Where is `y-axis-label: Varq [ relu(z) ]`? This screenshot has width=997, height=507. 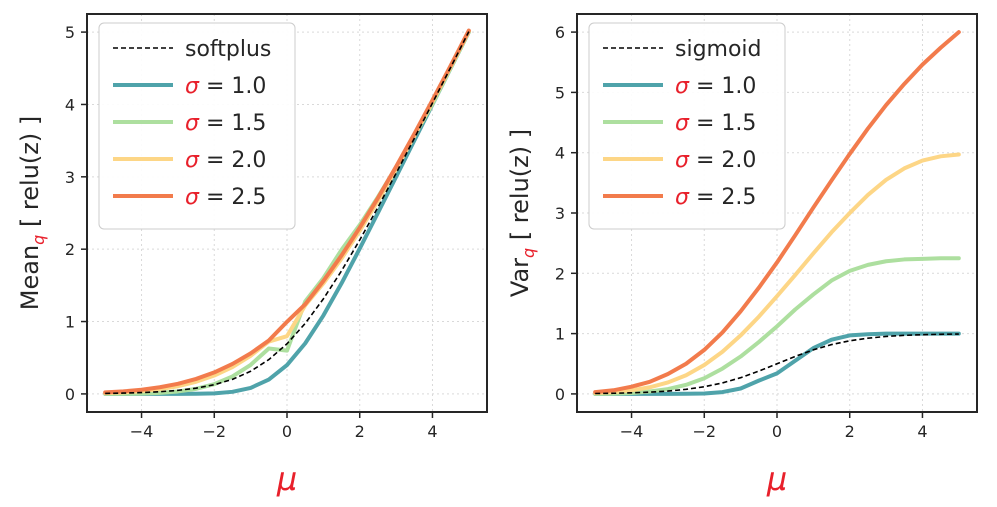
y-axis-label: Varq [ relu(z) ] is located at coordinates (522, 213).